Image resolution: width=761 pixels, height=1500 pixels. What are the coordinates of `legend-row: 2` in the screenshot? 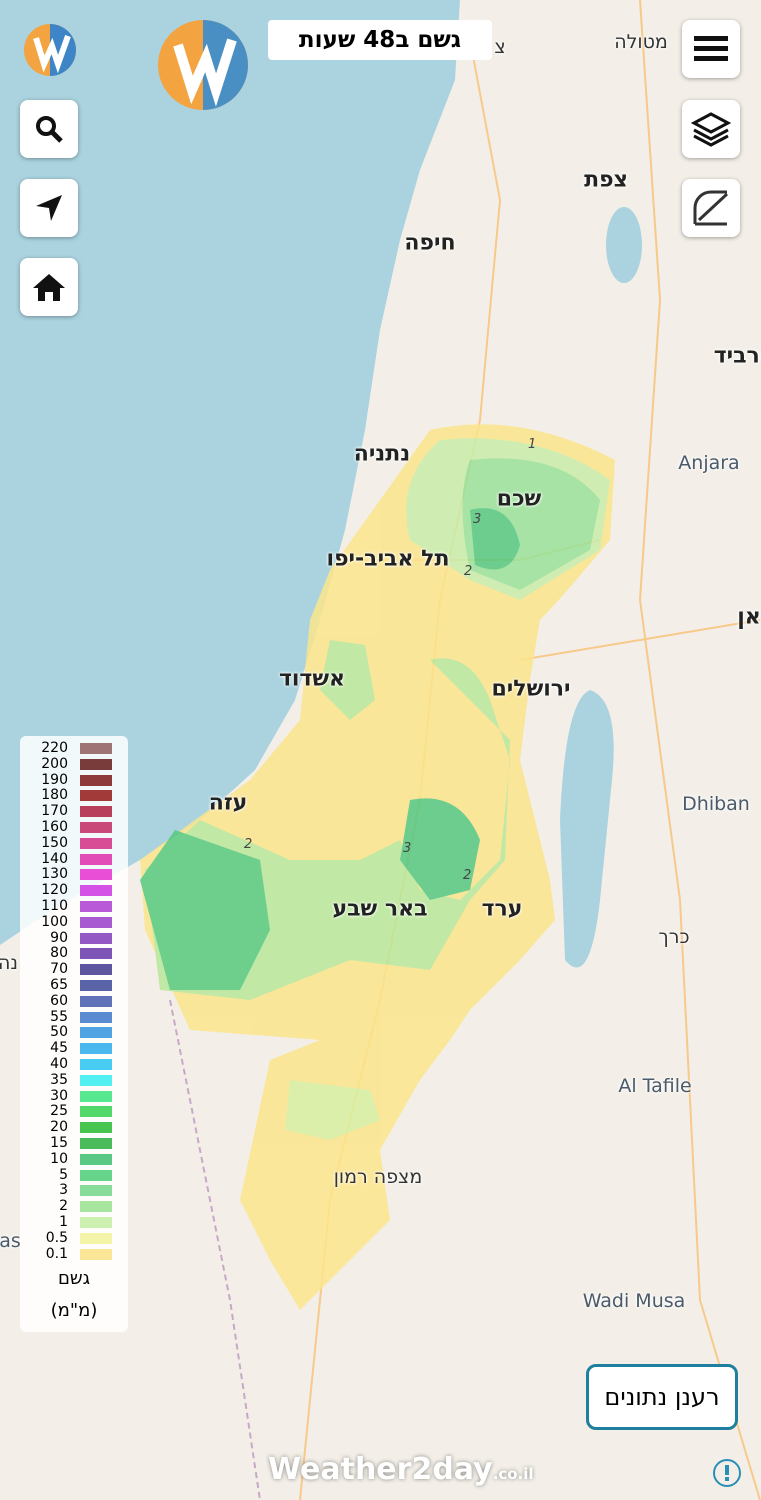 It's located at (74, 1206).